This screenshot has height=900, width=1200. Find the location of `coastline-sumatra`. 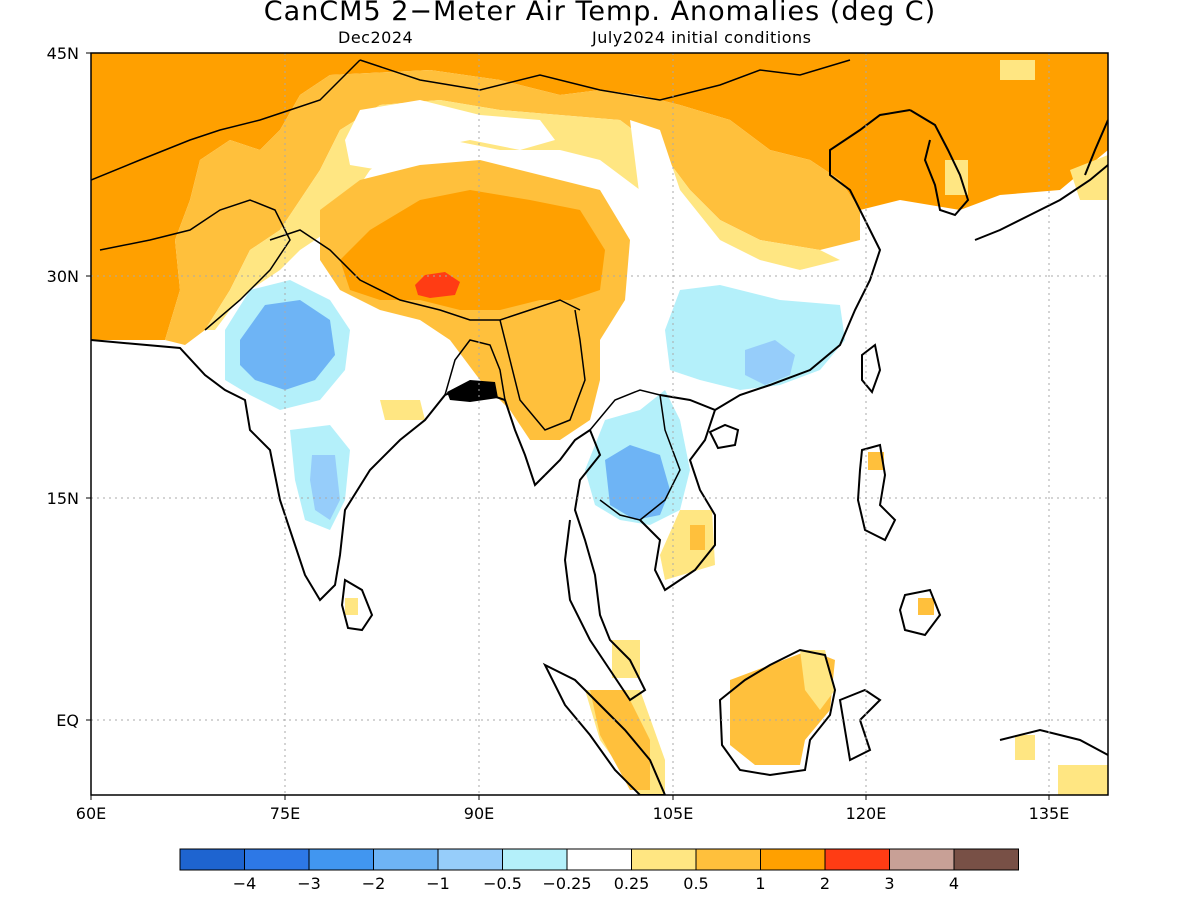

coastline-sumatra is located at coordinates (604, 728).